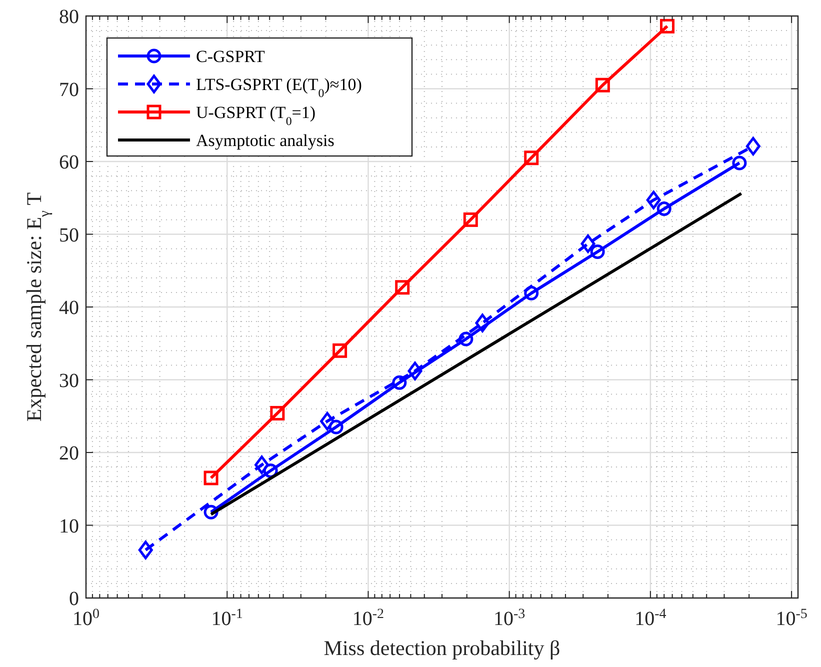 Image resolution: width=821 pixels, height=667 pixels. Describe the element at coordinates (650, 618) in the screenshot. I see `x-tick-label: 10$^{-4}$` at that location.